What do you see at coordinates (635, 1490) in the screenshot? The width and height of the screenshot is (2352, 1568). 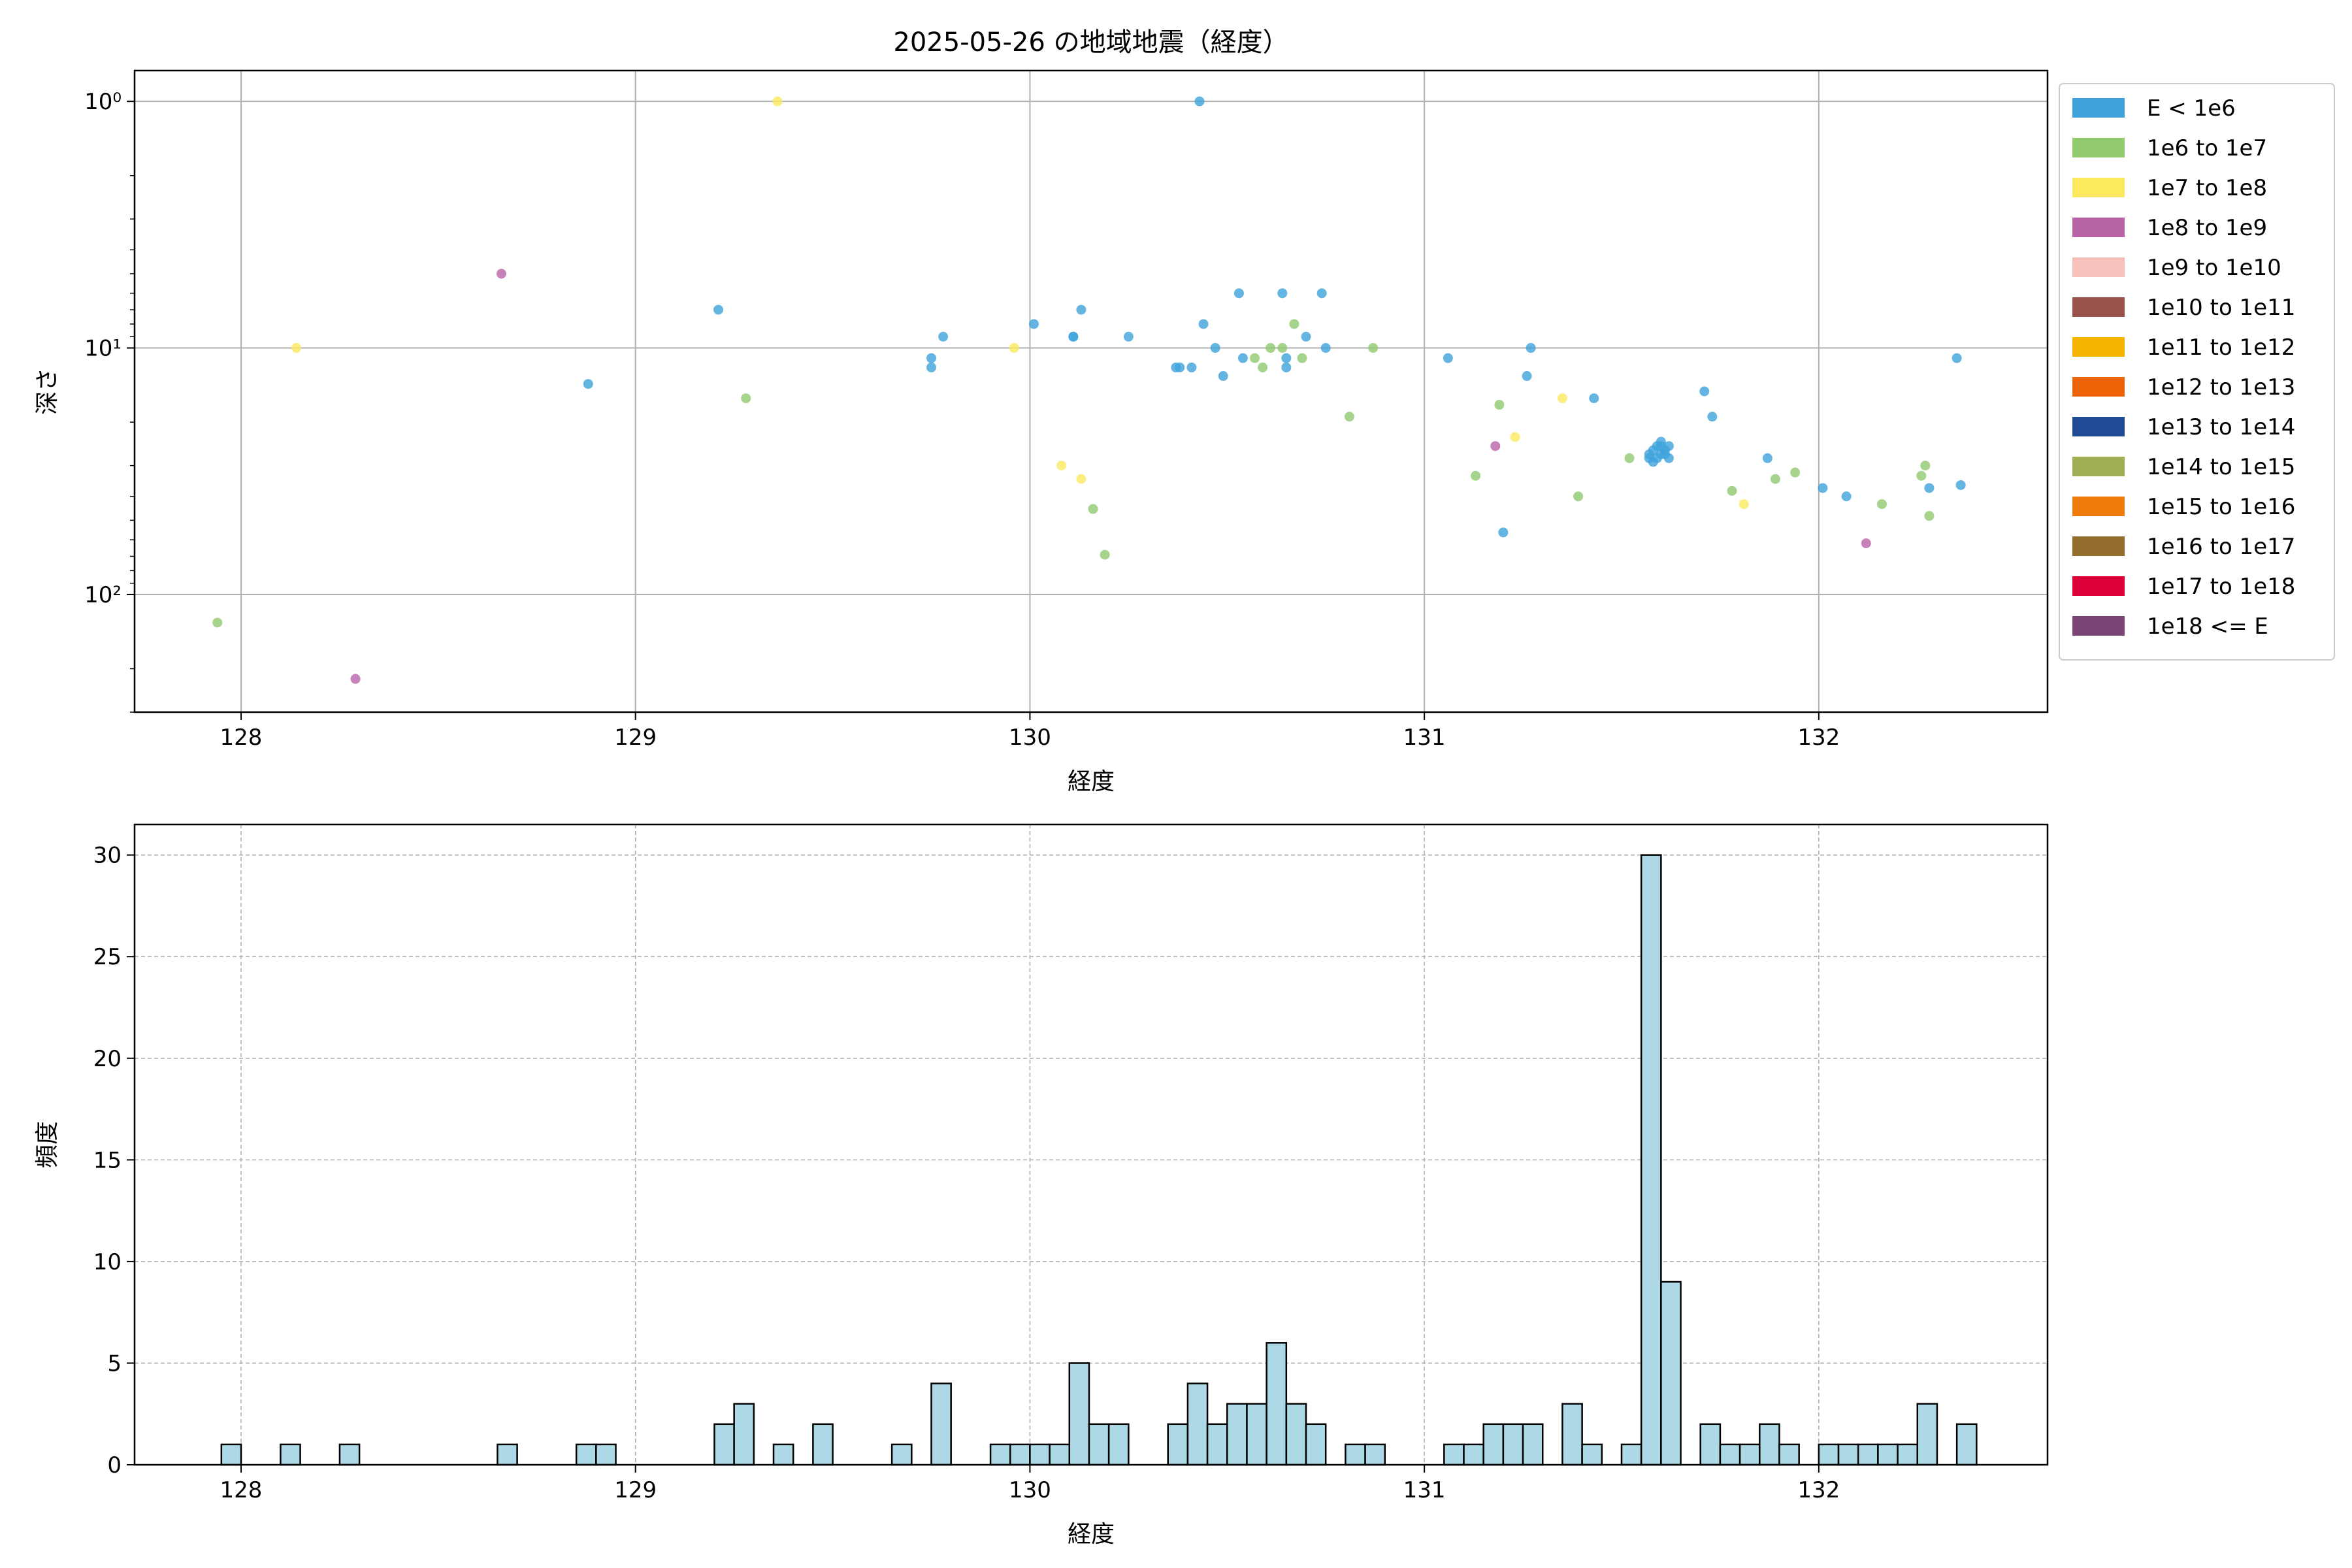 I see `histogram-x-tick-label: 129` at bounding box center [635, 1490].